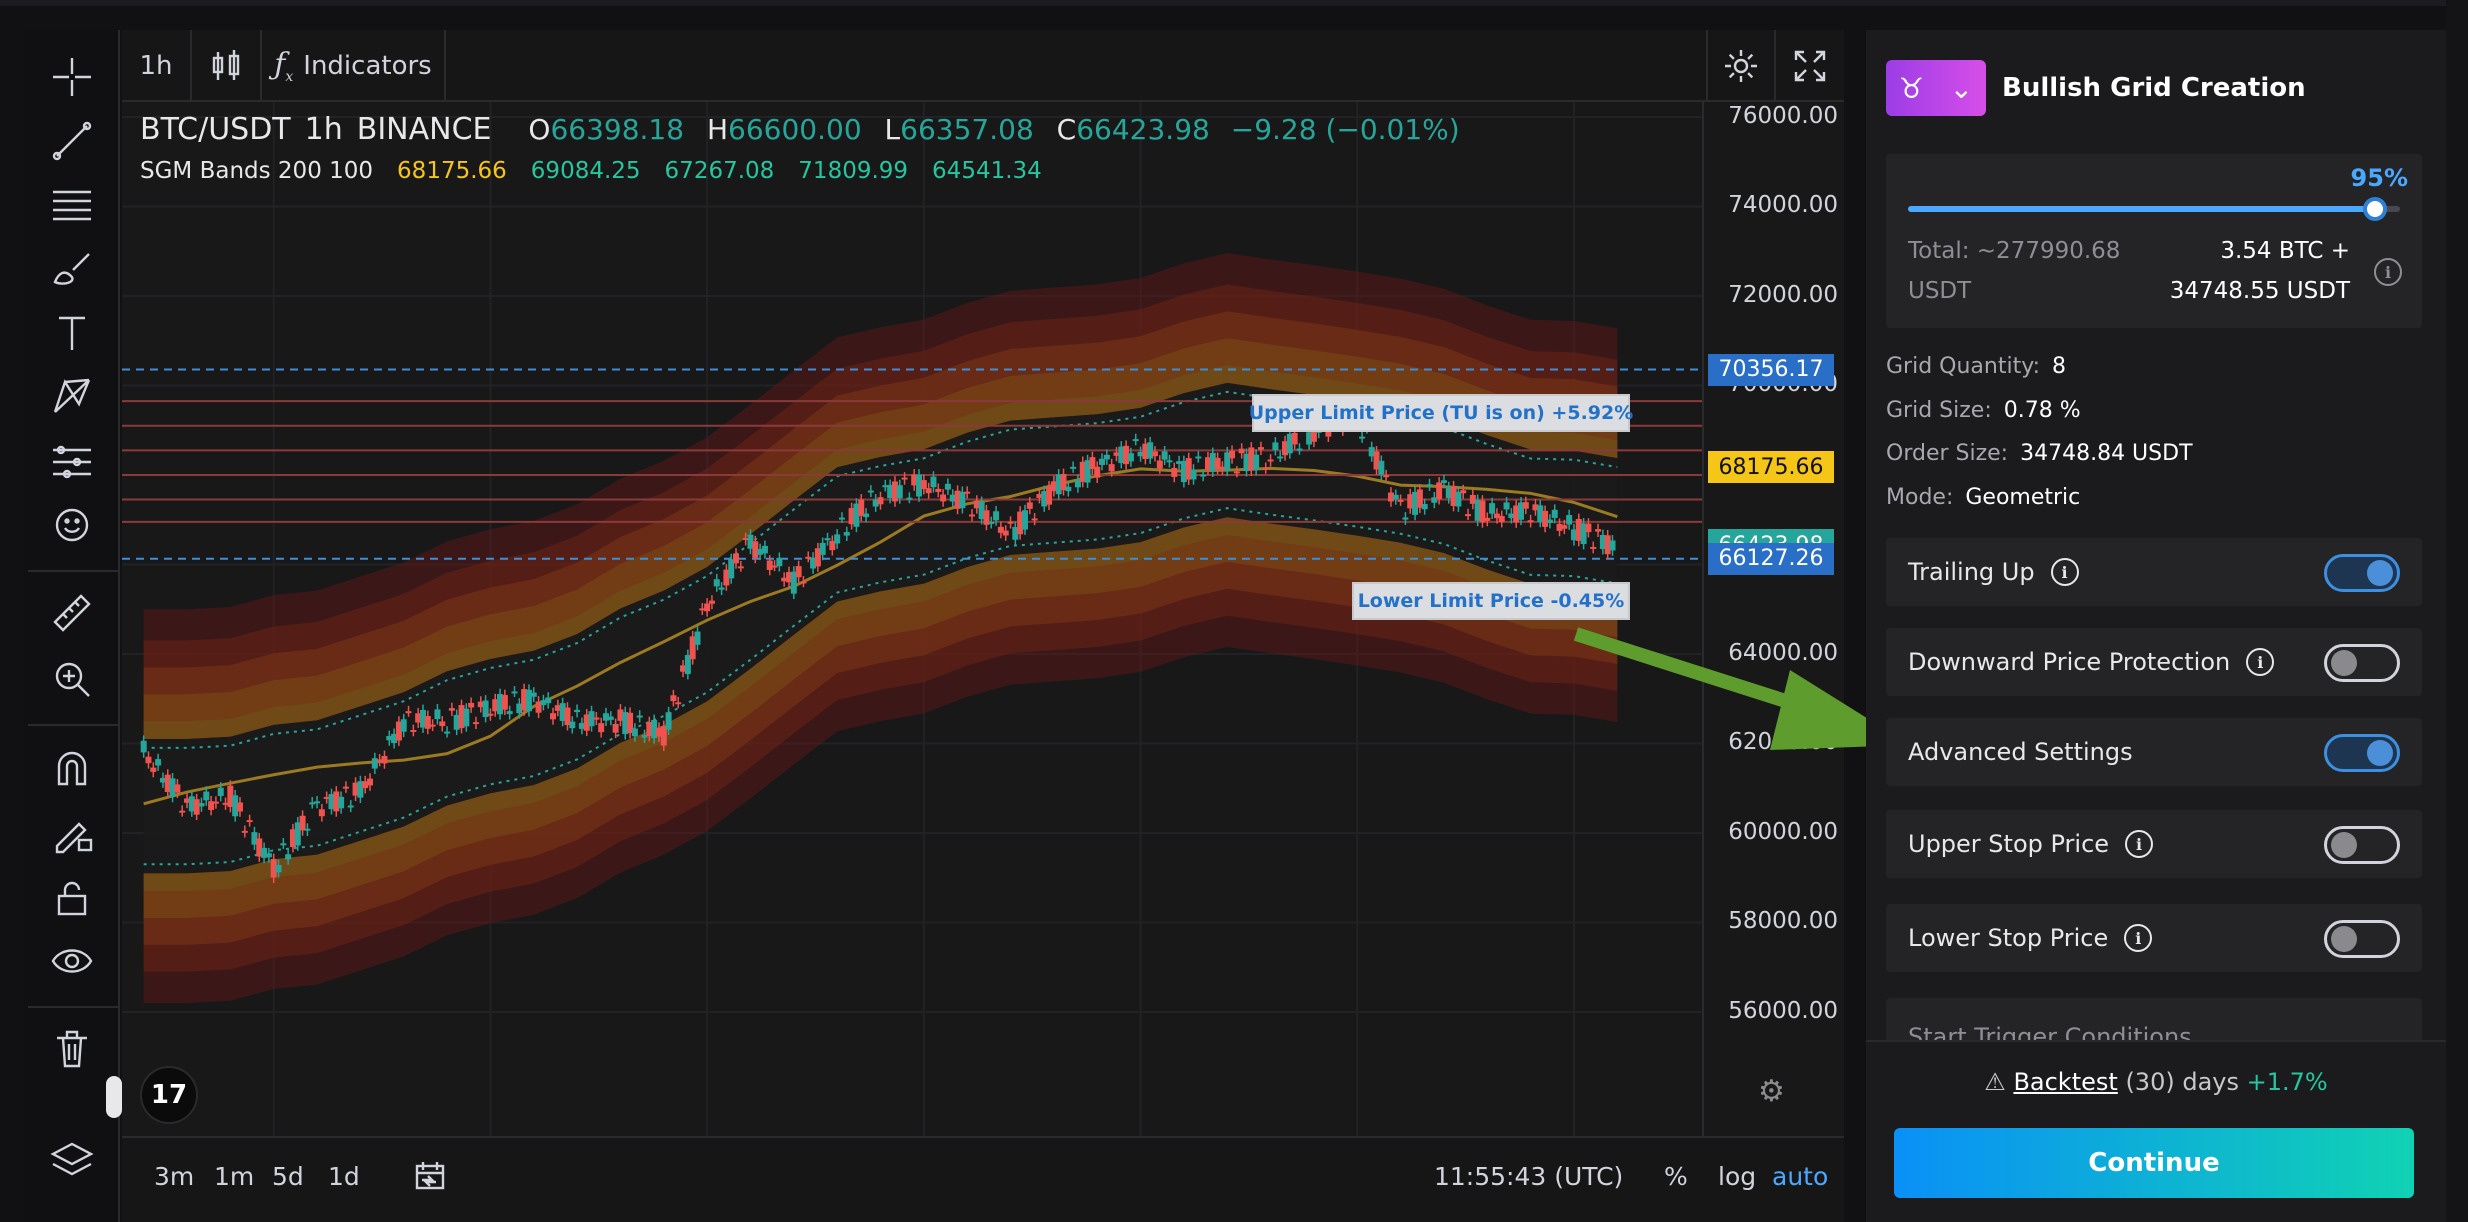  I want to click on chevron-down-icon: ⌄, so click(1961, 88).